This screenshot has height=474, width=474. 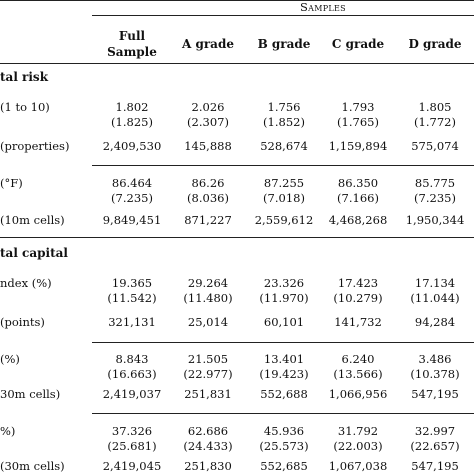 What do you see at coordinates (283, 15) in the screenshot?
I see `samples-underline` at bounding box center [283, 15].